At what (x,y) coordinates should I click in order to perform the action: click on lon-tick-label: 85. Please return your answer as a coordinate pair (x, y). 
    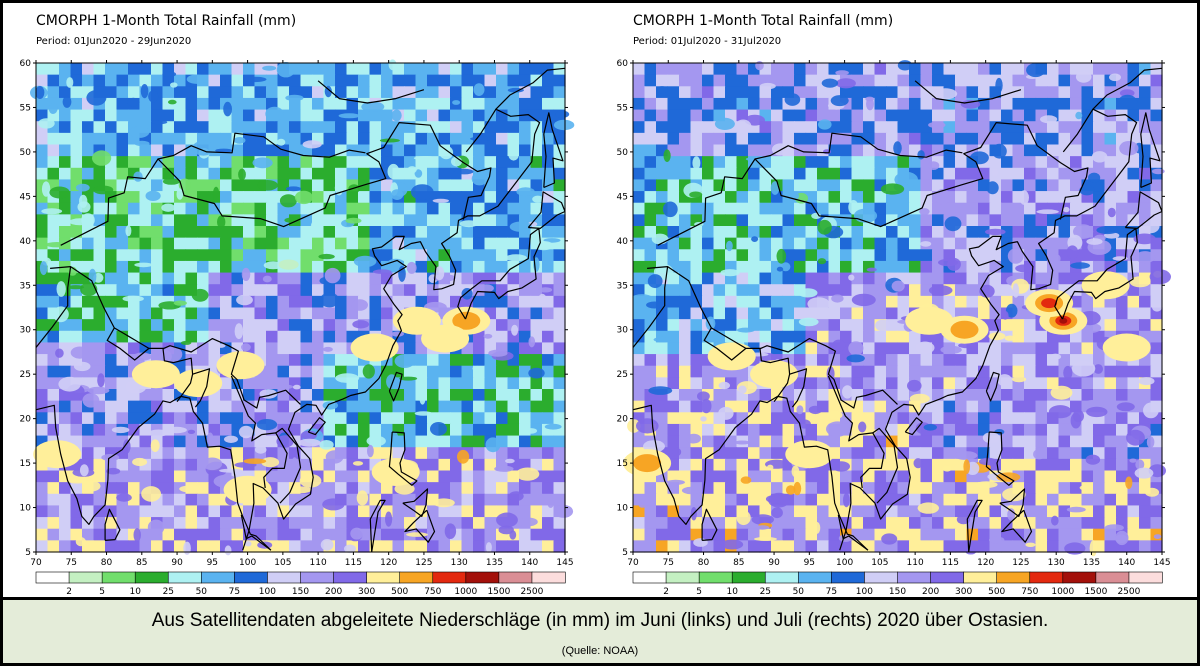
    Looking at the image, I should click on (738, 563).